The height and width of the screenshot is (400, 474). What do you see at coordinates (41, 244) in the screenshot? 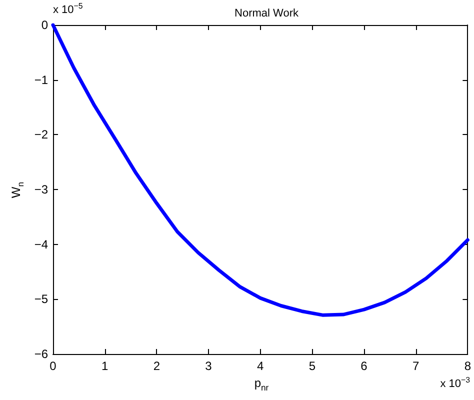
I see `y-tick-label: −4` at bounding box center [41, 244].